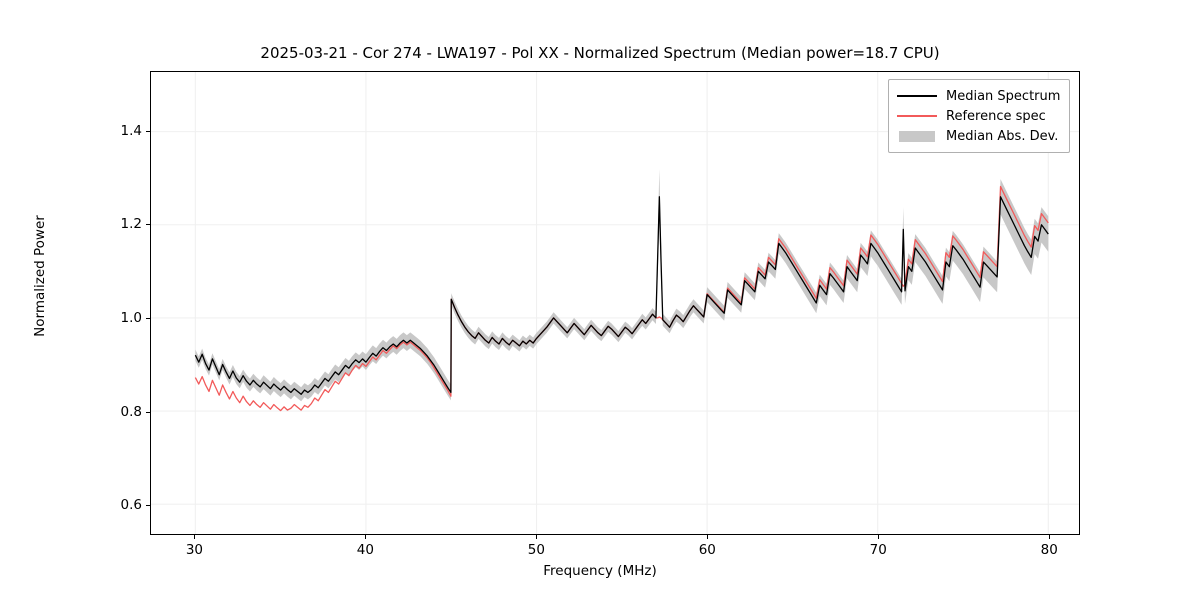 The image size is (1200, 600). Describe the element at coordinates (131, 317) in the screenshot. I see `y-tick-label: 1.0` at that location.